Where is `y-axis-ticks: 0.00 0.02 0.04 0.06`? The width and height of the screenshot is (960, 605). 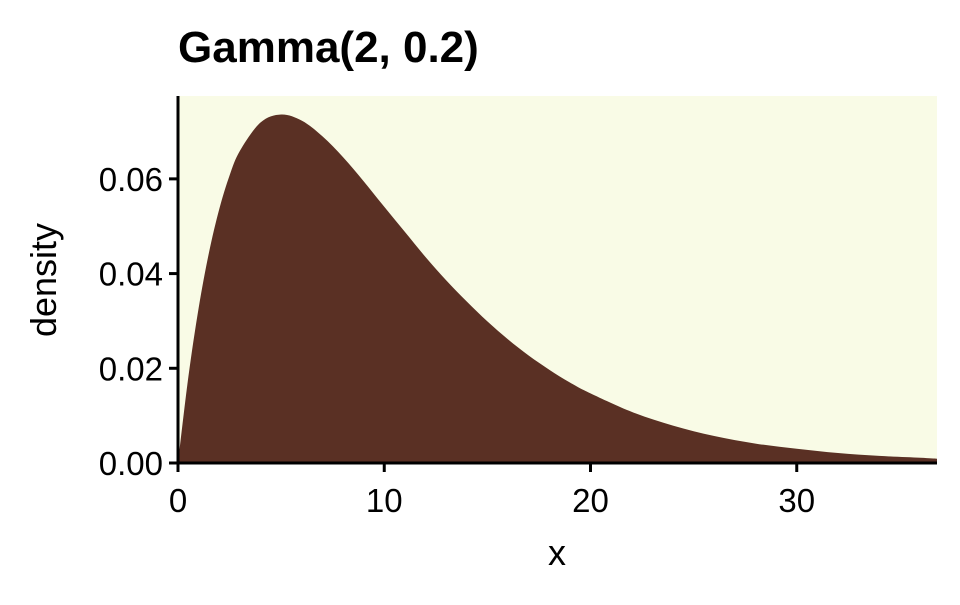 y-axis-ticks: 0.00 0.02 0.04 0.06 is located at coordinates (138, 321).